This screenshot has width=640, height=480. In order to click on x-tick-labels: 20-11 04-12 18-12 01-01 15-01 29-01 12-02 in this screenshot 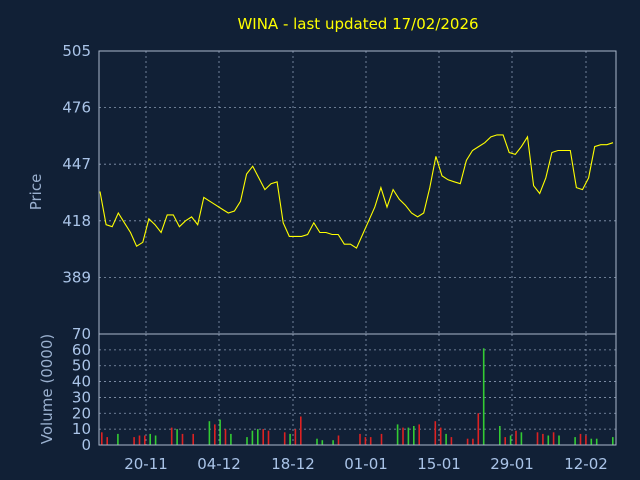, I will do `click(366, 464)`.